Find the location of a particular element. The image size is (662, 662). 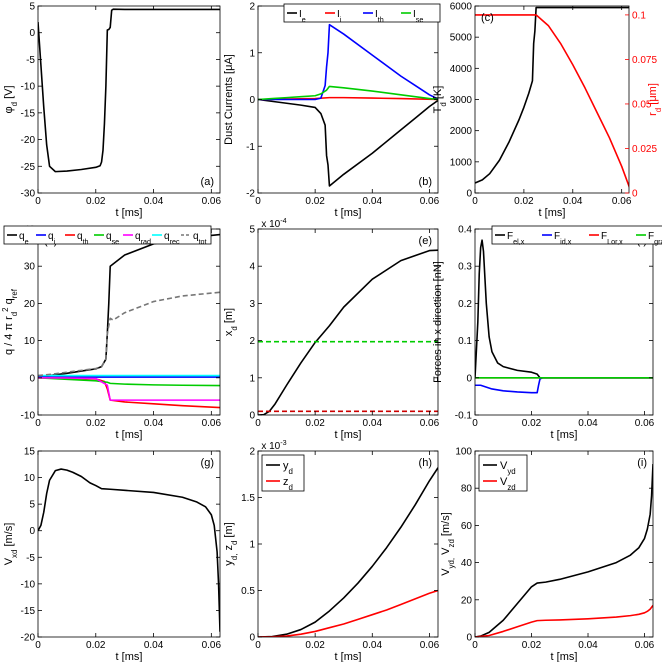

y-tick-label: 6000 is located at coordinates (461, 7).